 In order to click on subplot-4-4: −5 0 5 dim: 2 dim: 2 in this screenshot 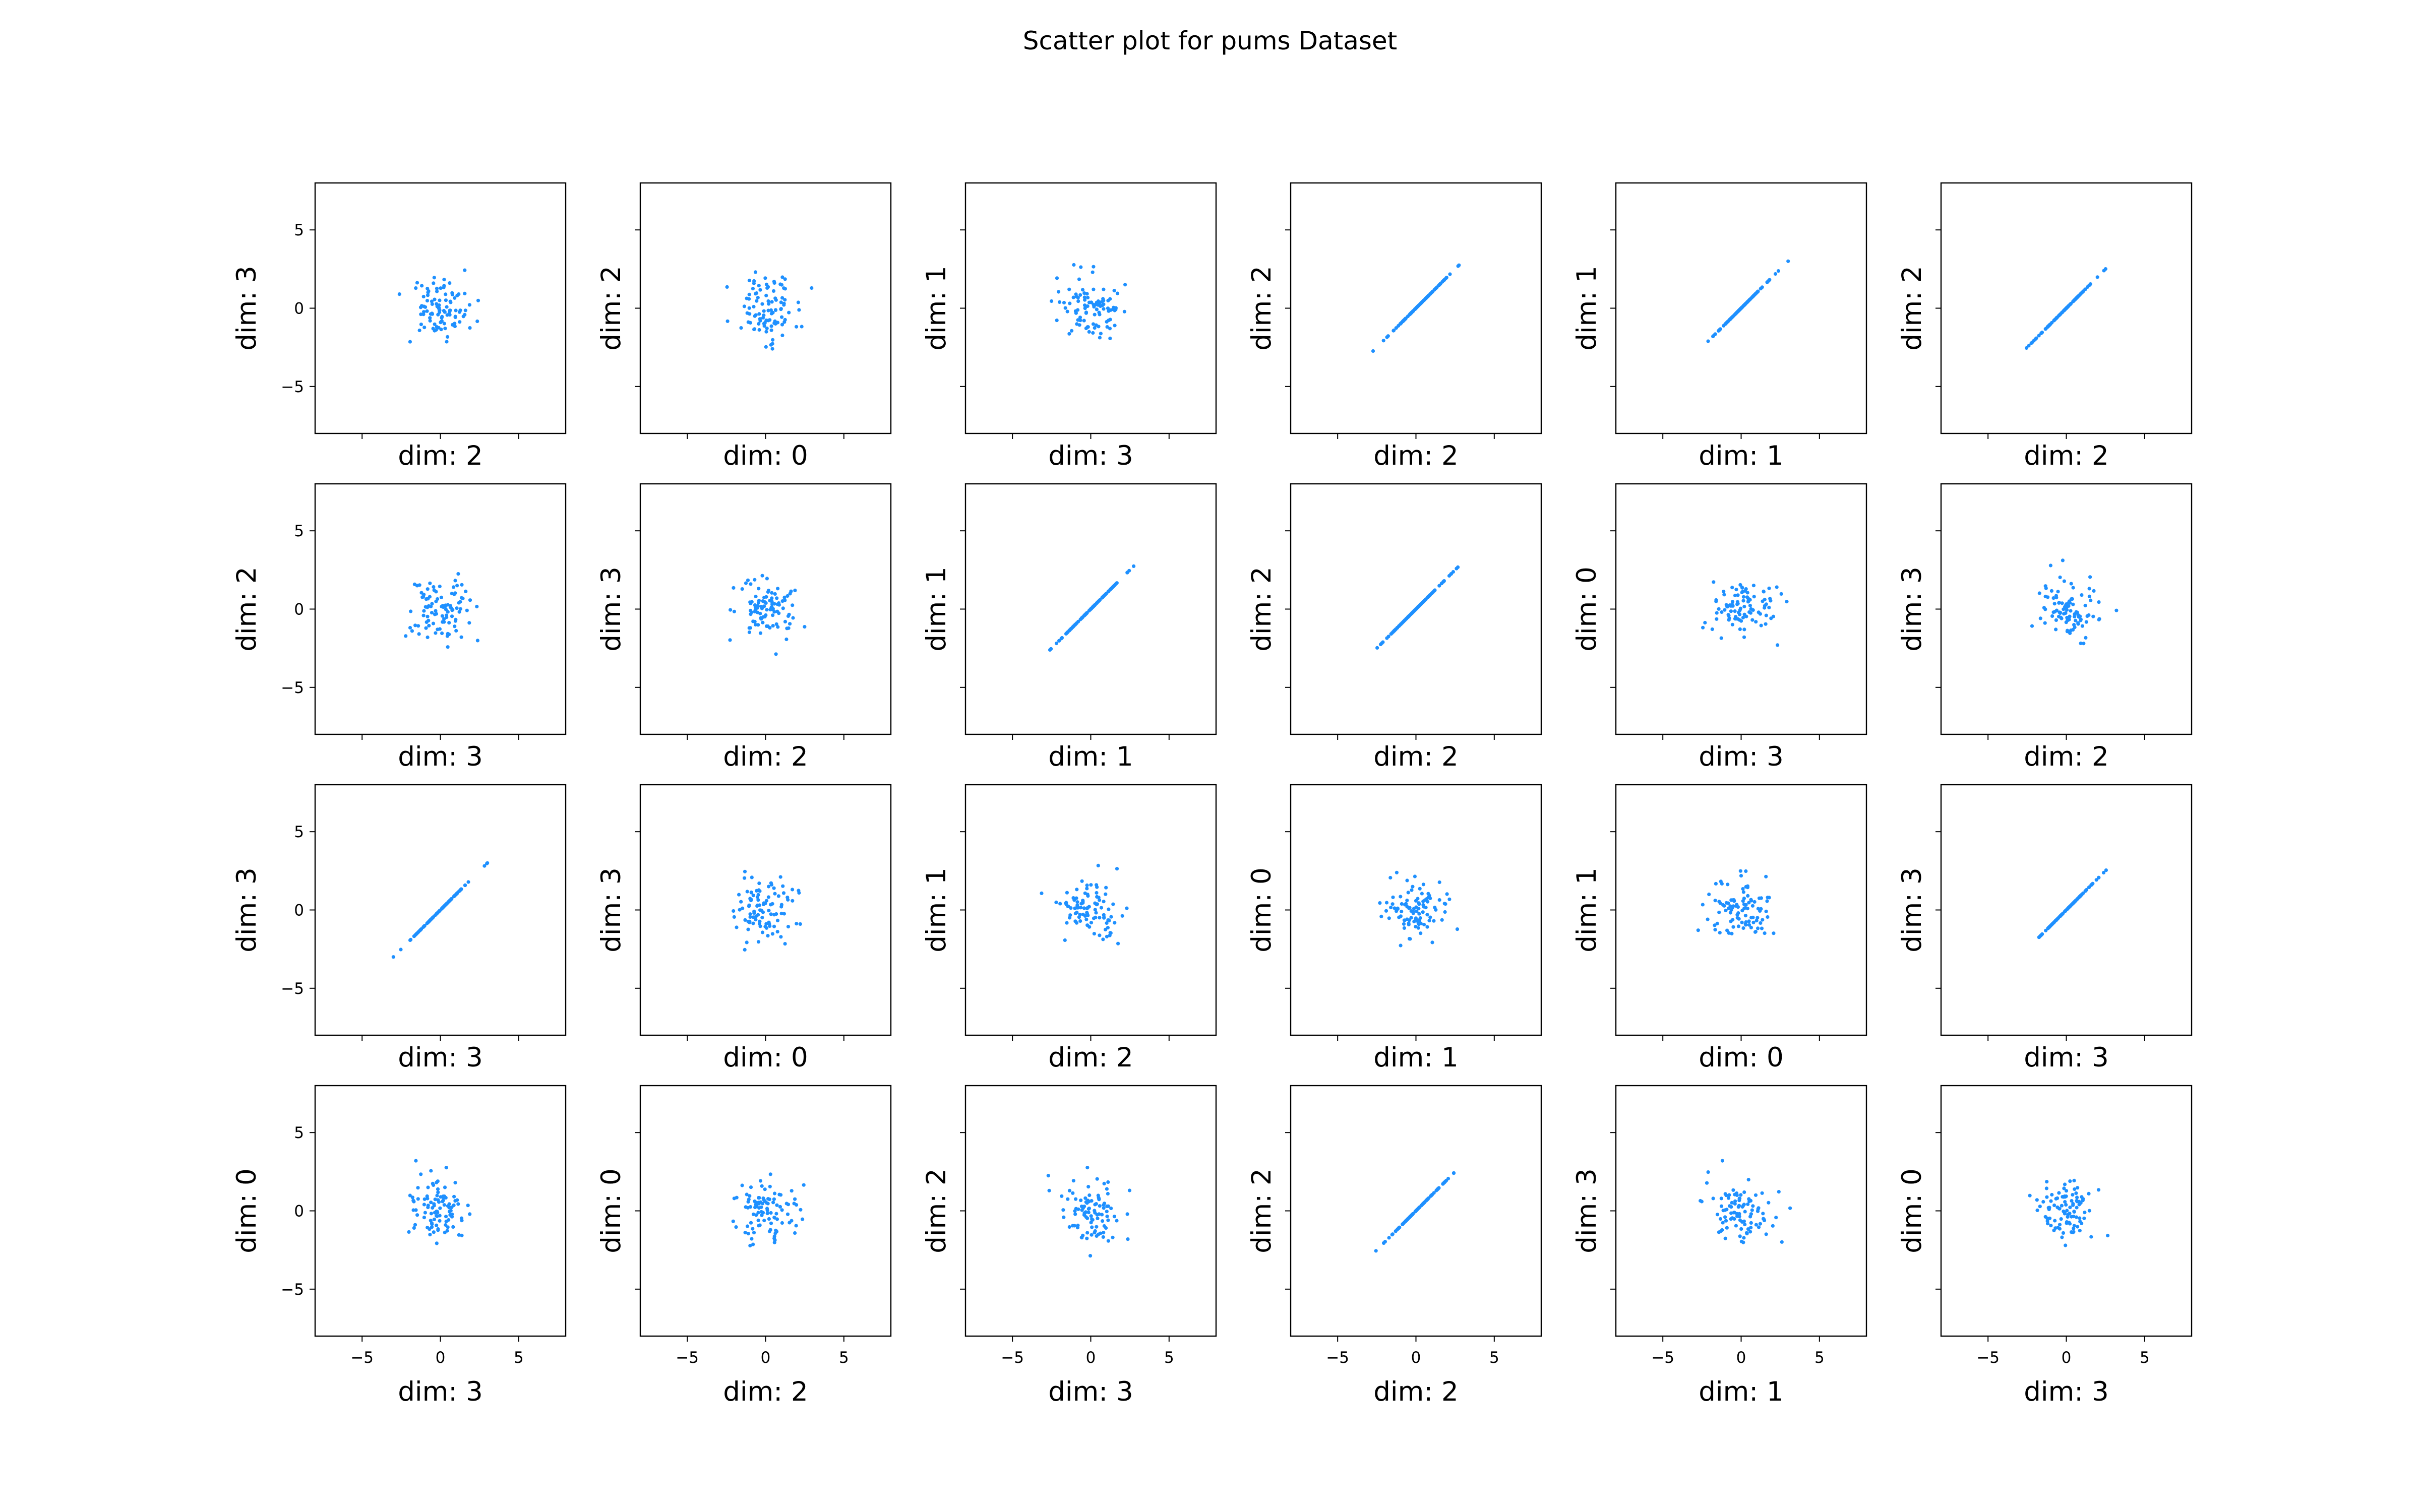, I will do `click(1394, 1246)`.